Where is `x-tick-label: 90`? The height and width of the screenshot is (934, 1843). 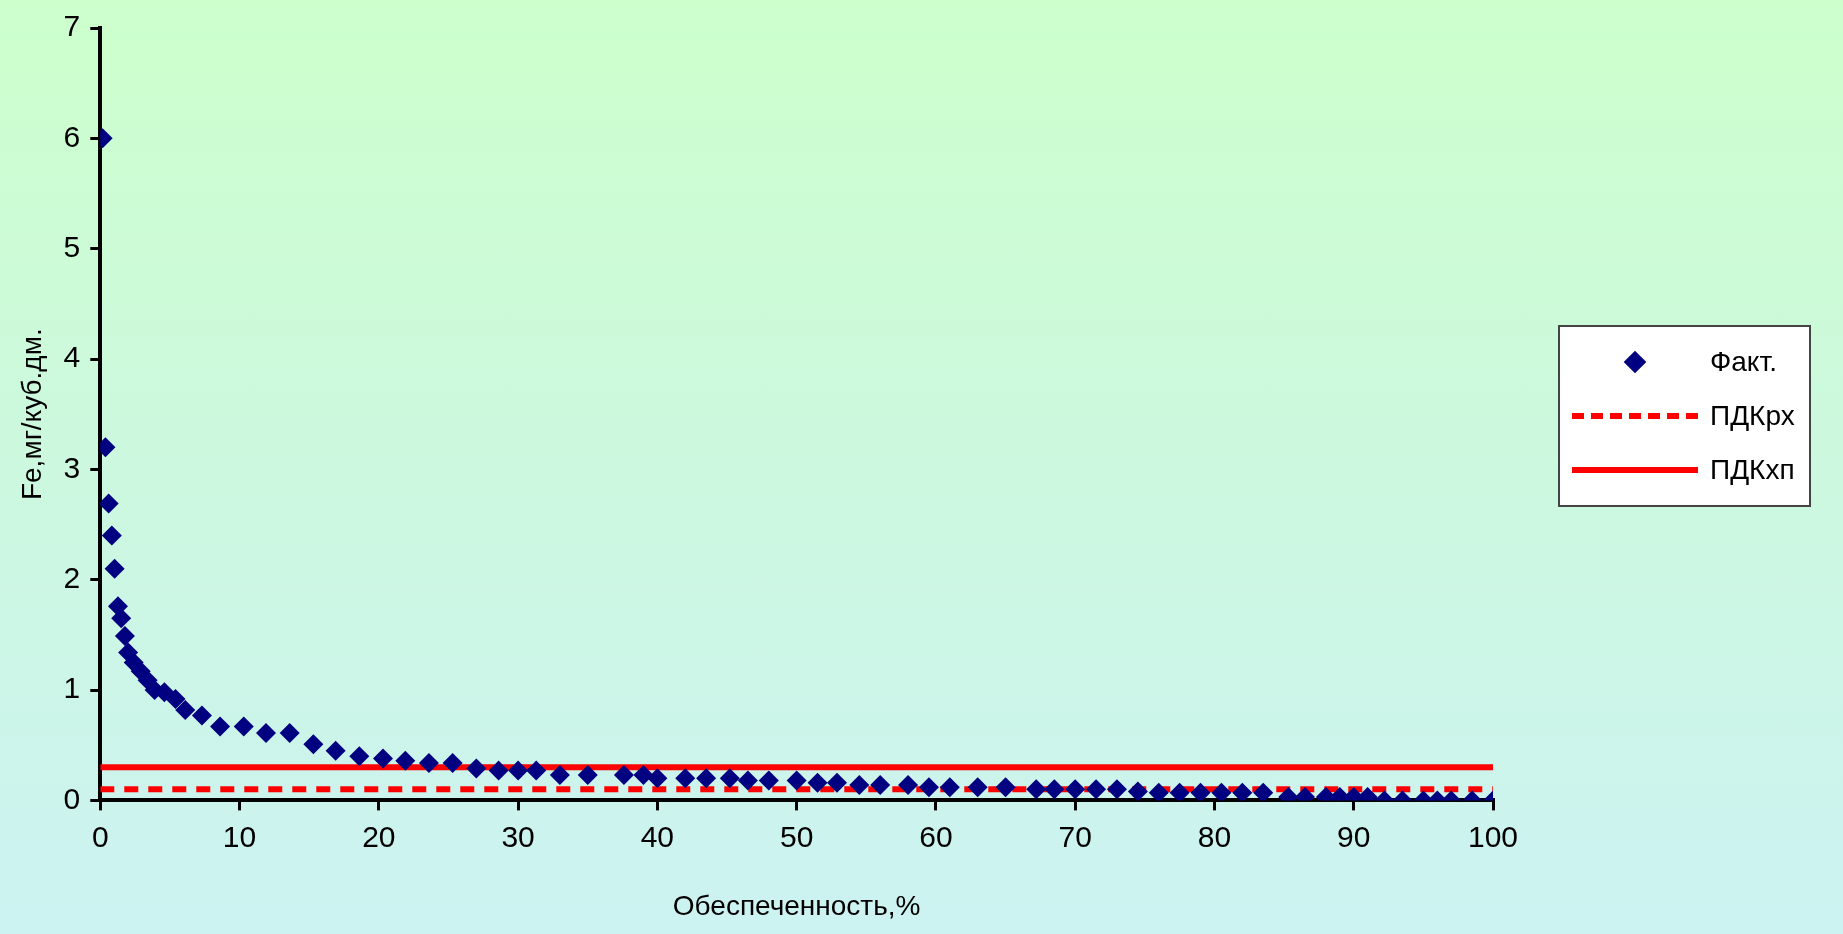 x-tick-label: 90 is located at coordinates (1354, 836).